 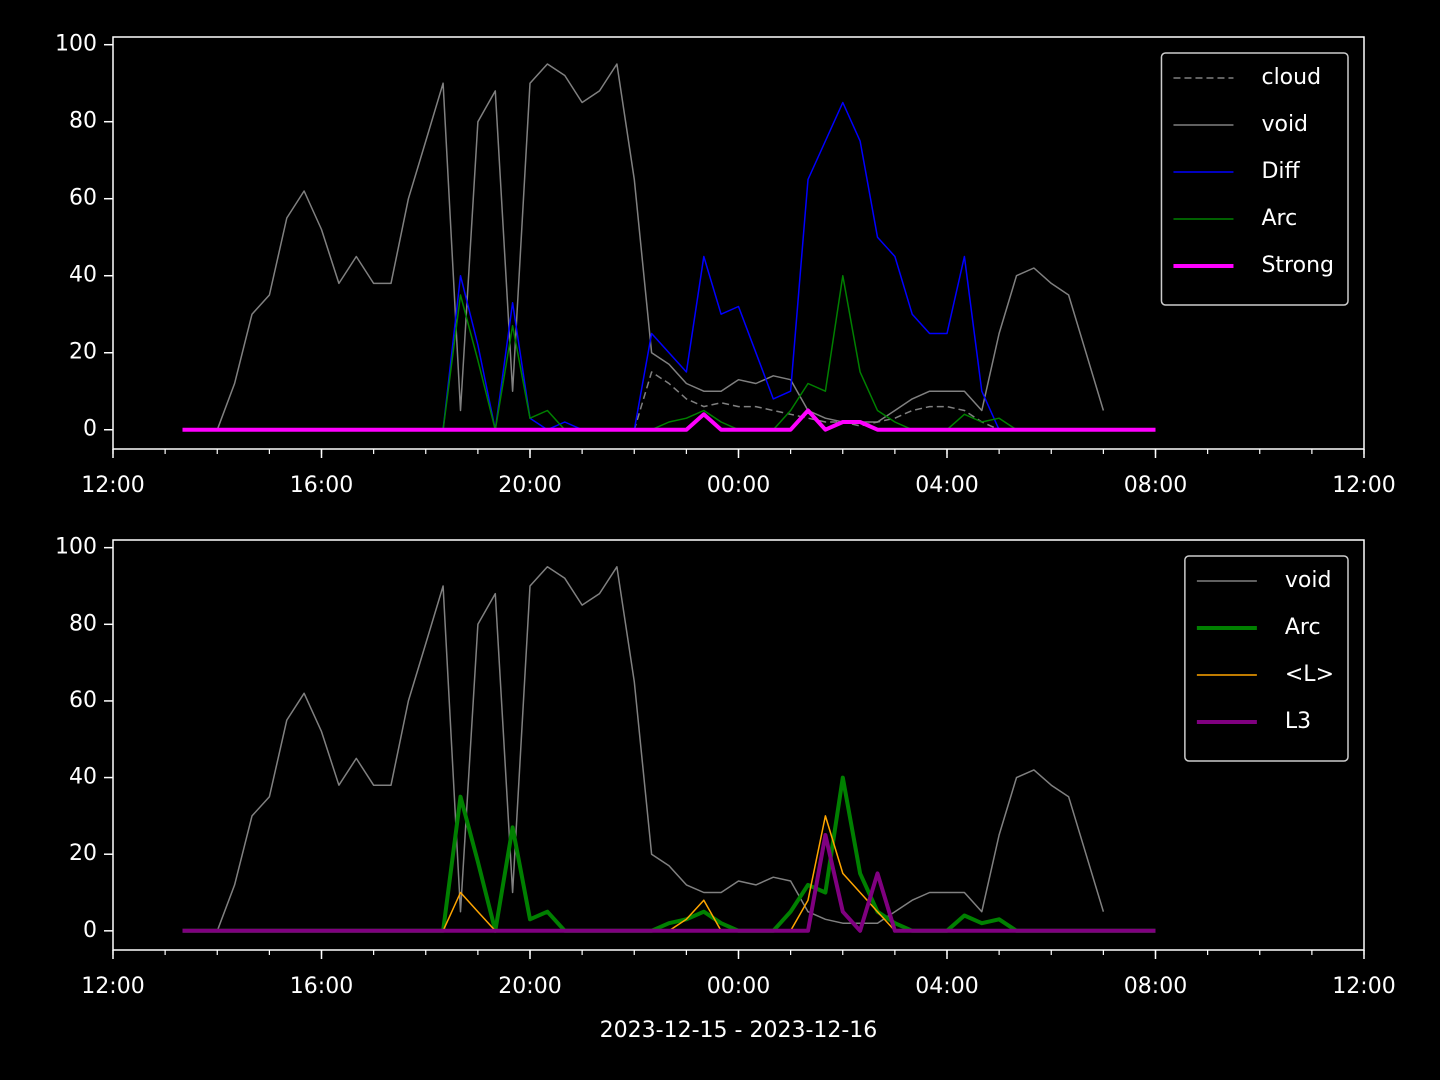 What do you see at coordinates (1297, 265) in the screenshot?
I see `legend-label: Strong` at bounding box center [1297, 265].